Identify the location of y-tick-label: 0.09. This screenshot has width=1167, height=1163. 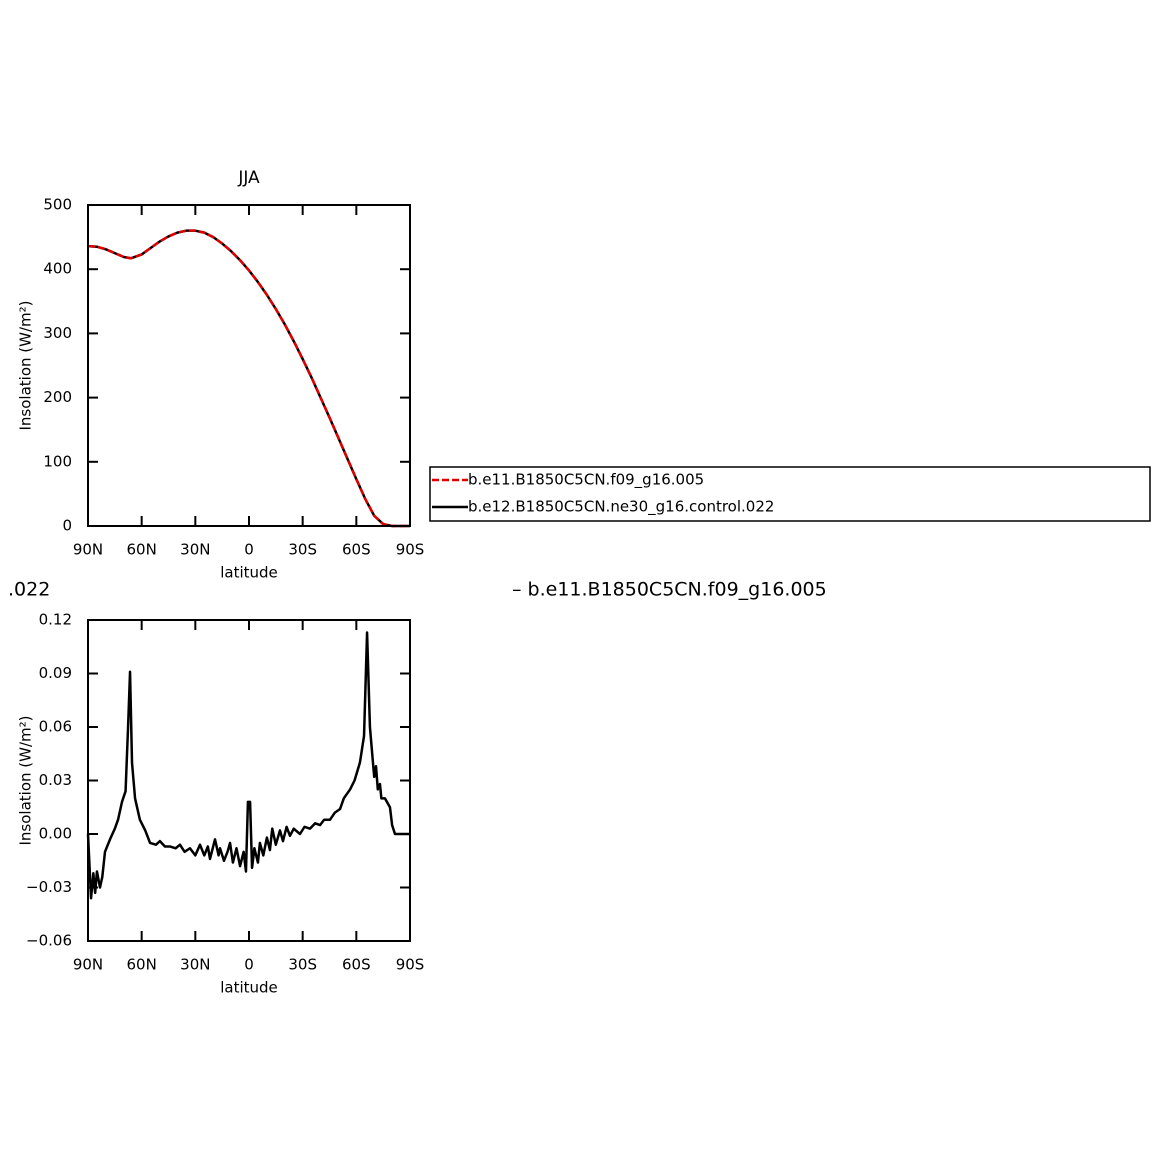
(55, 673).